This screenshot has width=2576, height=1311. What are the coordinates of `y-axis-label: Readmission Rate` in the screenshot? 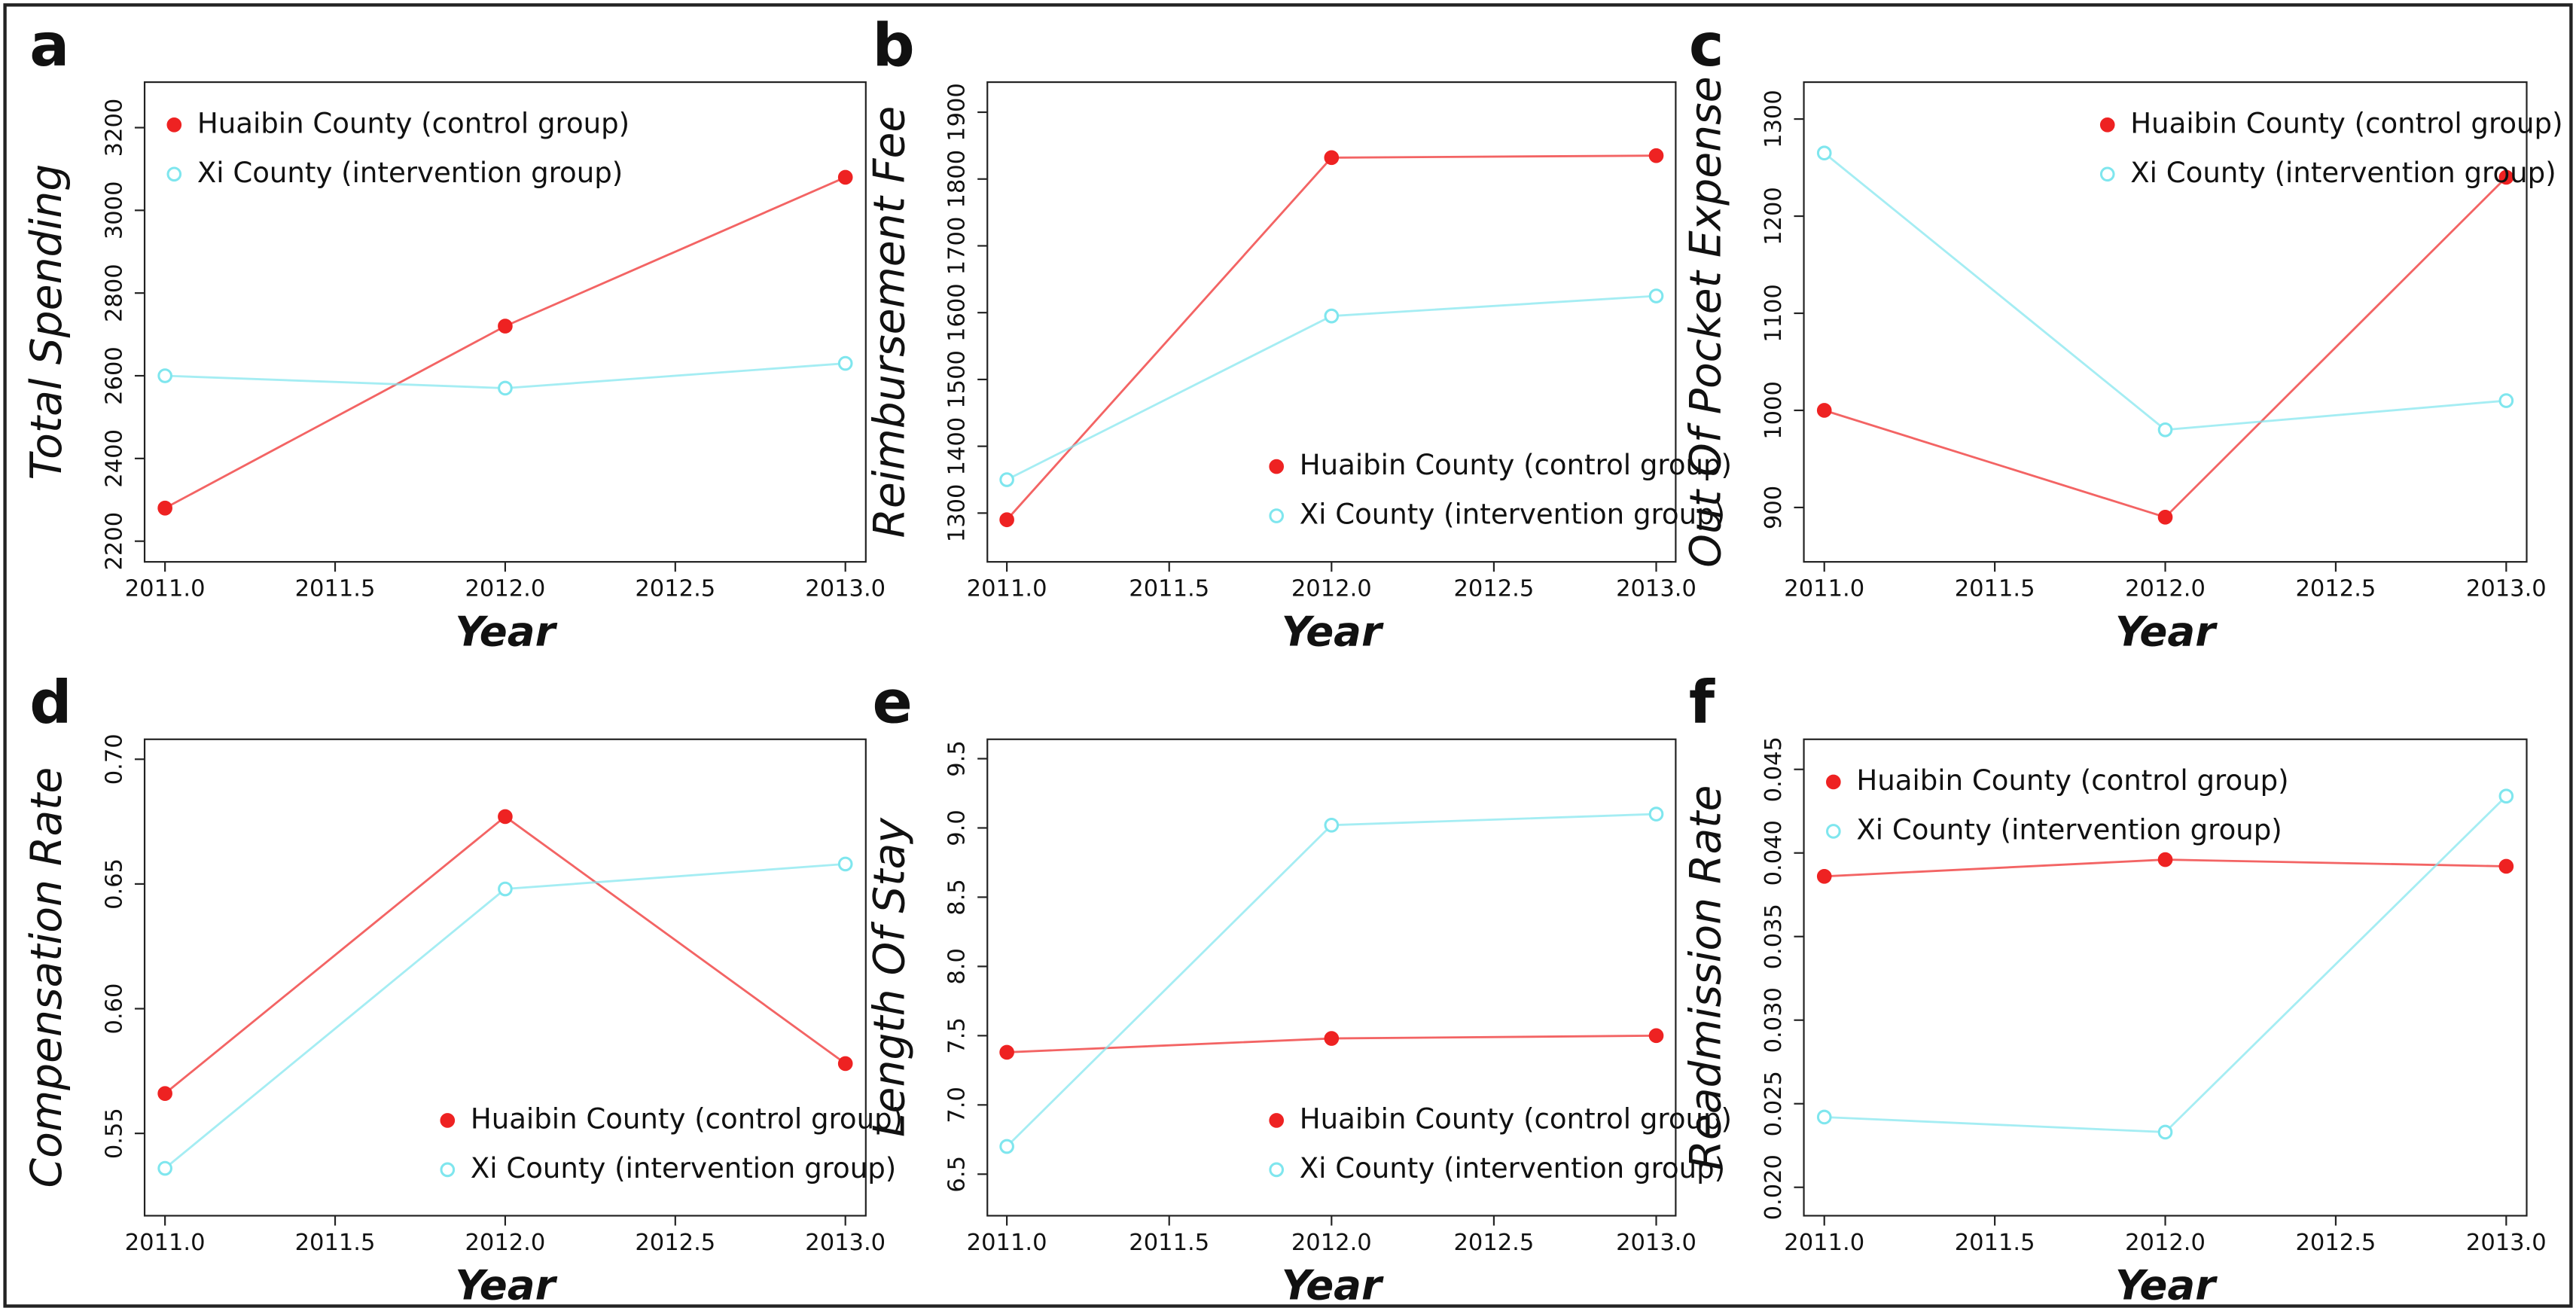 It's located at (1706, 978).